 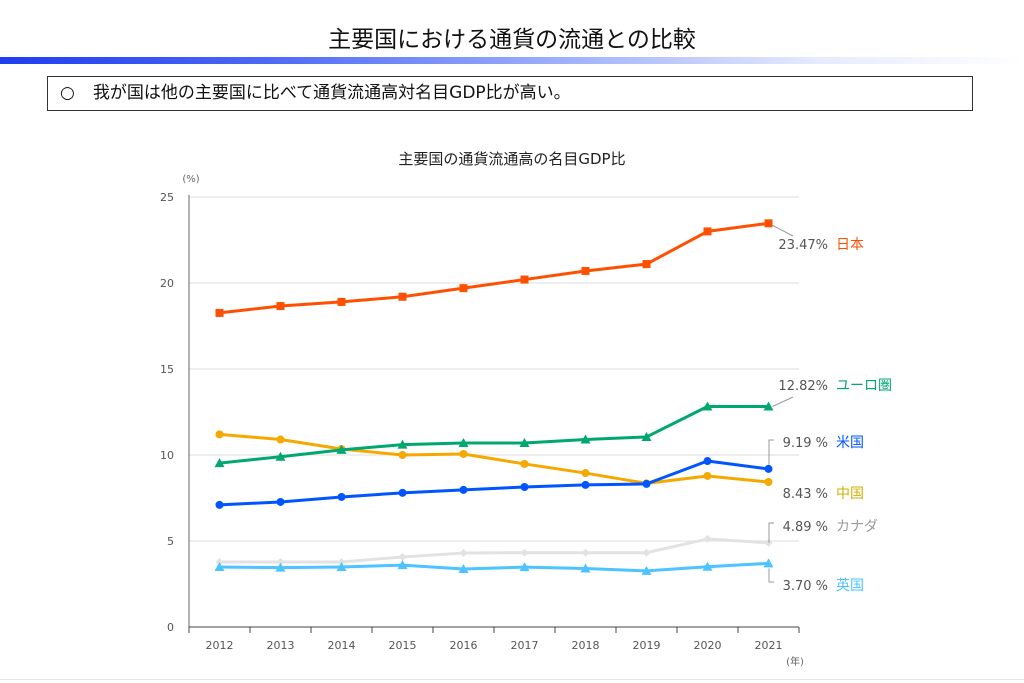 What do you see at coordinates (805, 586) in the screenshot?
I see `series-value-label: 3.70 %` at bounding box center [805, 586].